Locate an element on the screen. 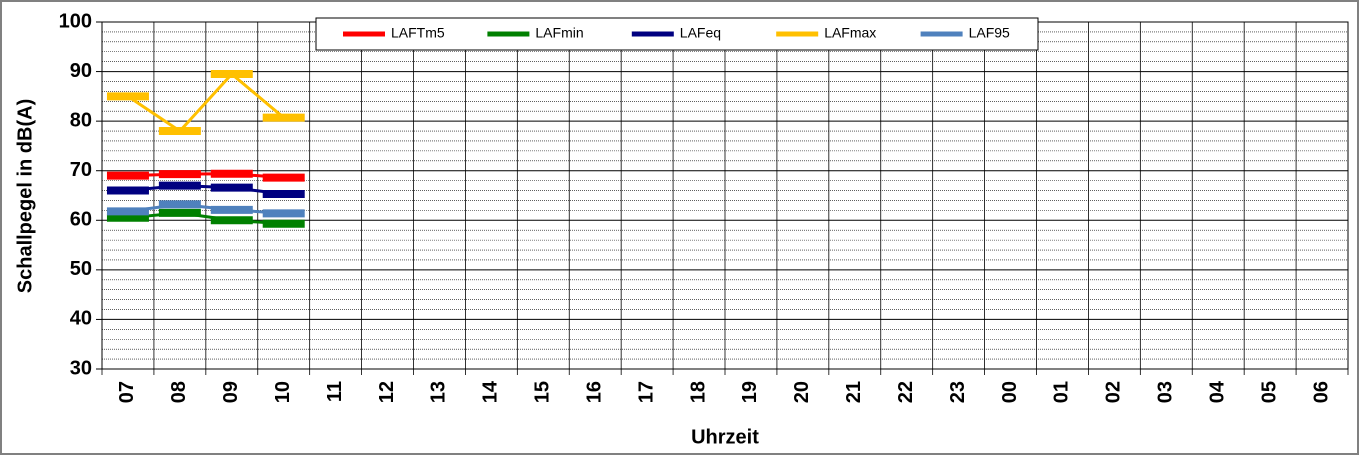 The height and width of the screenshot is (455, 1359). x-tick-label: 14 is located at coordinates (491, 391).